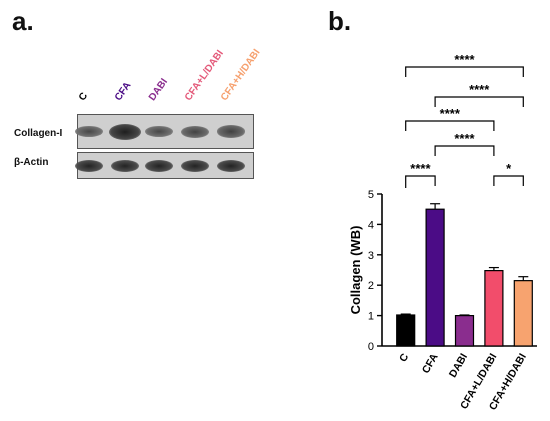 Image resolution: width=550 pixels, height=421 pixels. Describe the element at coordinates (464, 59) in the screenshot. I see `sig-label-5: ****` at that location.